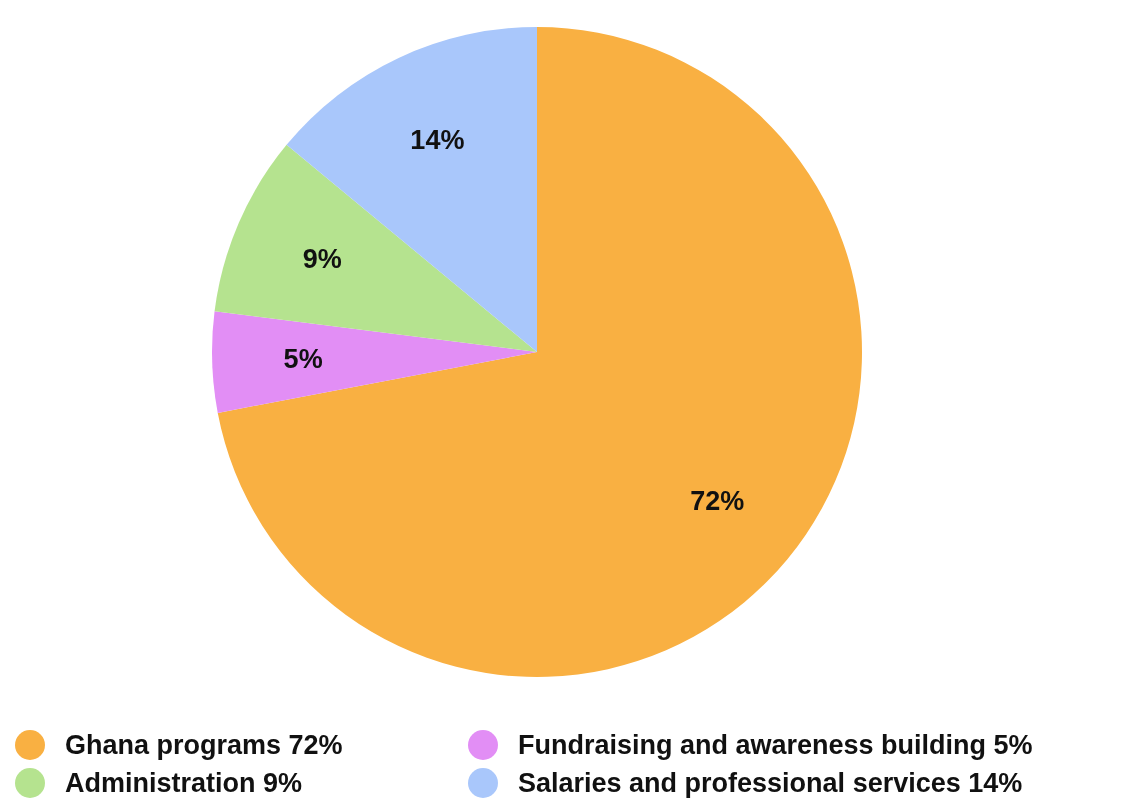  Describe the element at coordinates (775, 745) in the screenshot. I see `legend-label: Fundraising and awareness building 5%` at that location.